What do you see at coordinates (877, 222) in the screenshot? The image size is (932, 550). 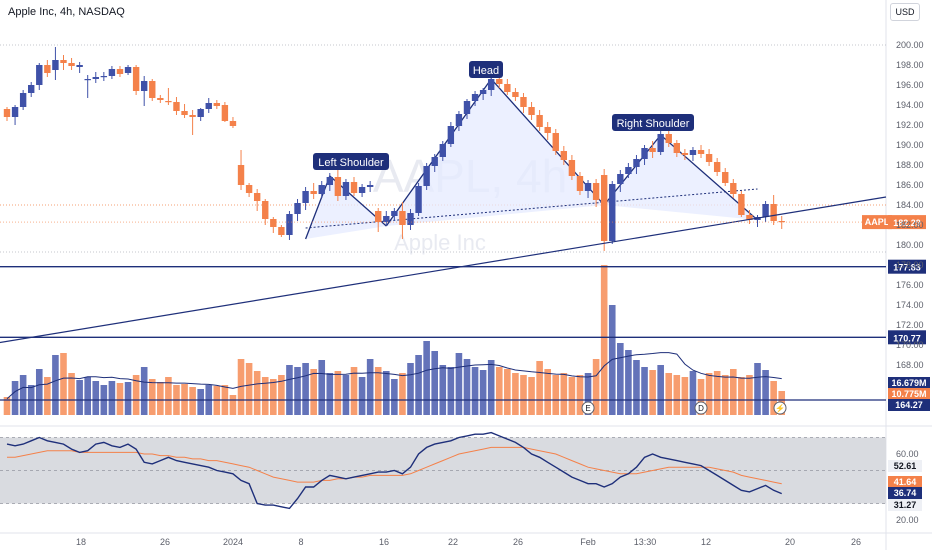 I see `last-price-symbol-tag` at bounding box center [877, 222].